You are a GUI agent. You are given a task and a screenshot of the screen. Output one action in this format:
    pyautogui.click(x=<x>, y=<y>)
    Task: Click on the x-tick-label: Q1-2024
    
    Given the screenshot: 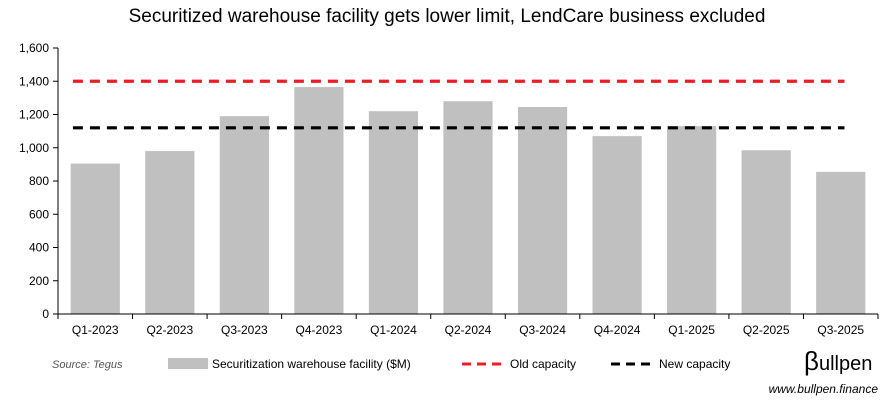 What is the action you would take?
    pyautogui.click(x=393, y=330)
    